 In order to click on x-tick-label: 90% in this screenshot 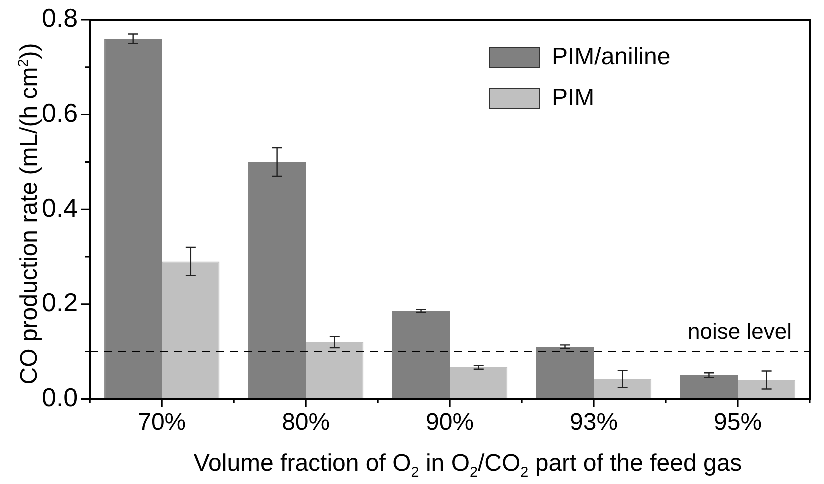, I will do `click(450, 422)`.